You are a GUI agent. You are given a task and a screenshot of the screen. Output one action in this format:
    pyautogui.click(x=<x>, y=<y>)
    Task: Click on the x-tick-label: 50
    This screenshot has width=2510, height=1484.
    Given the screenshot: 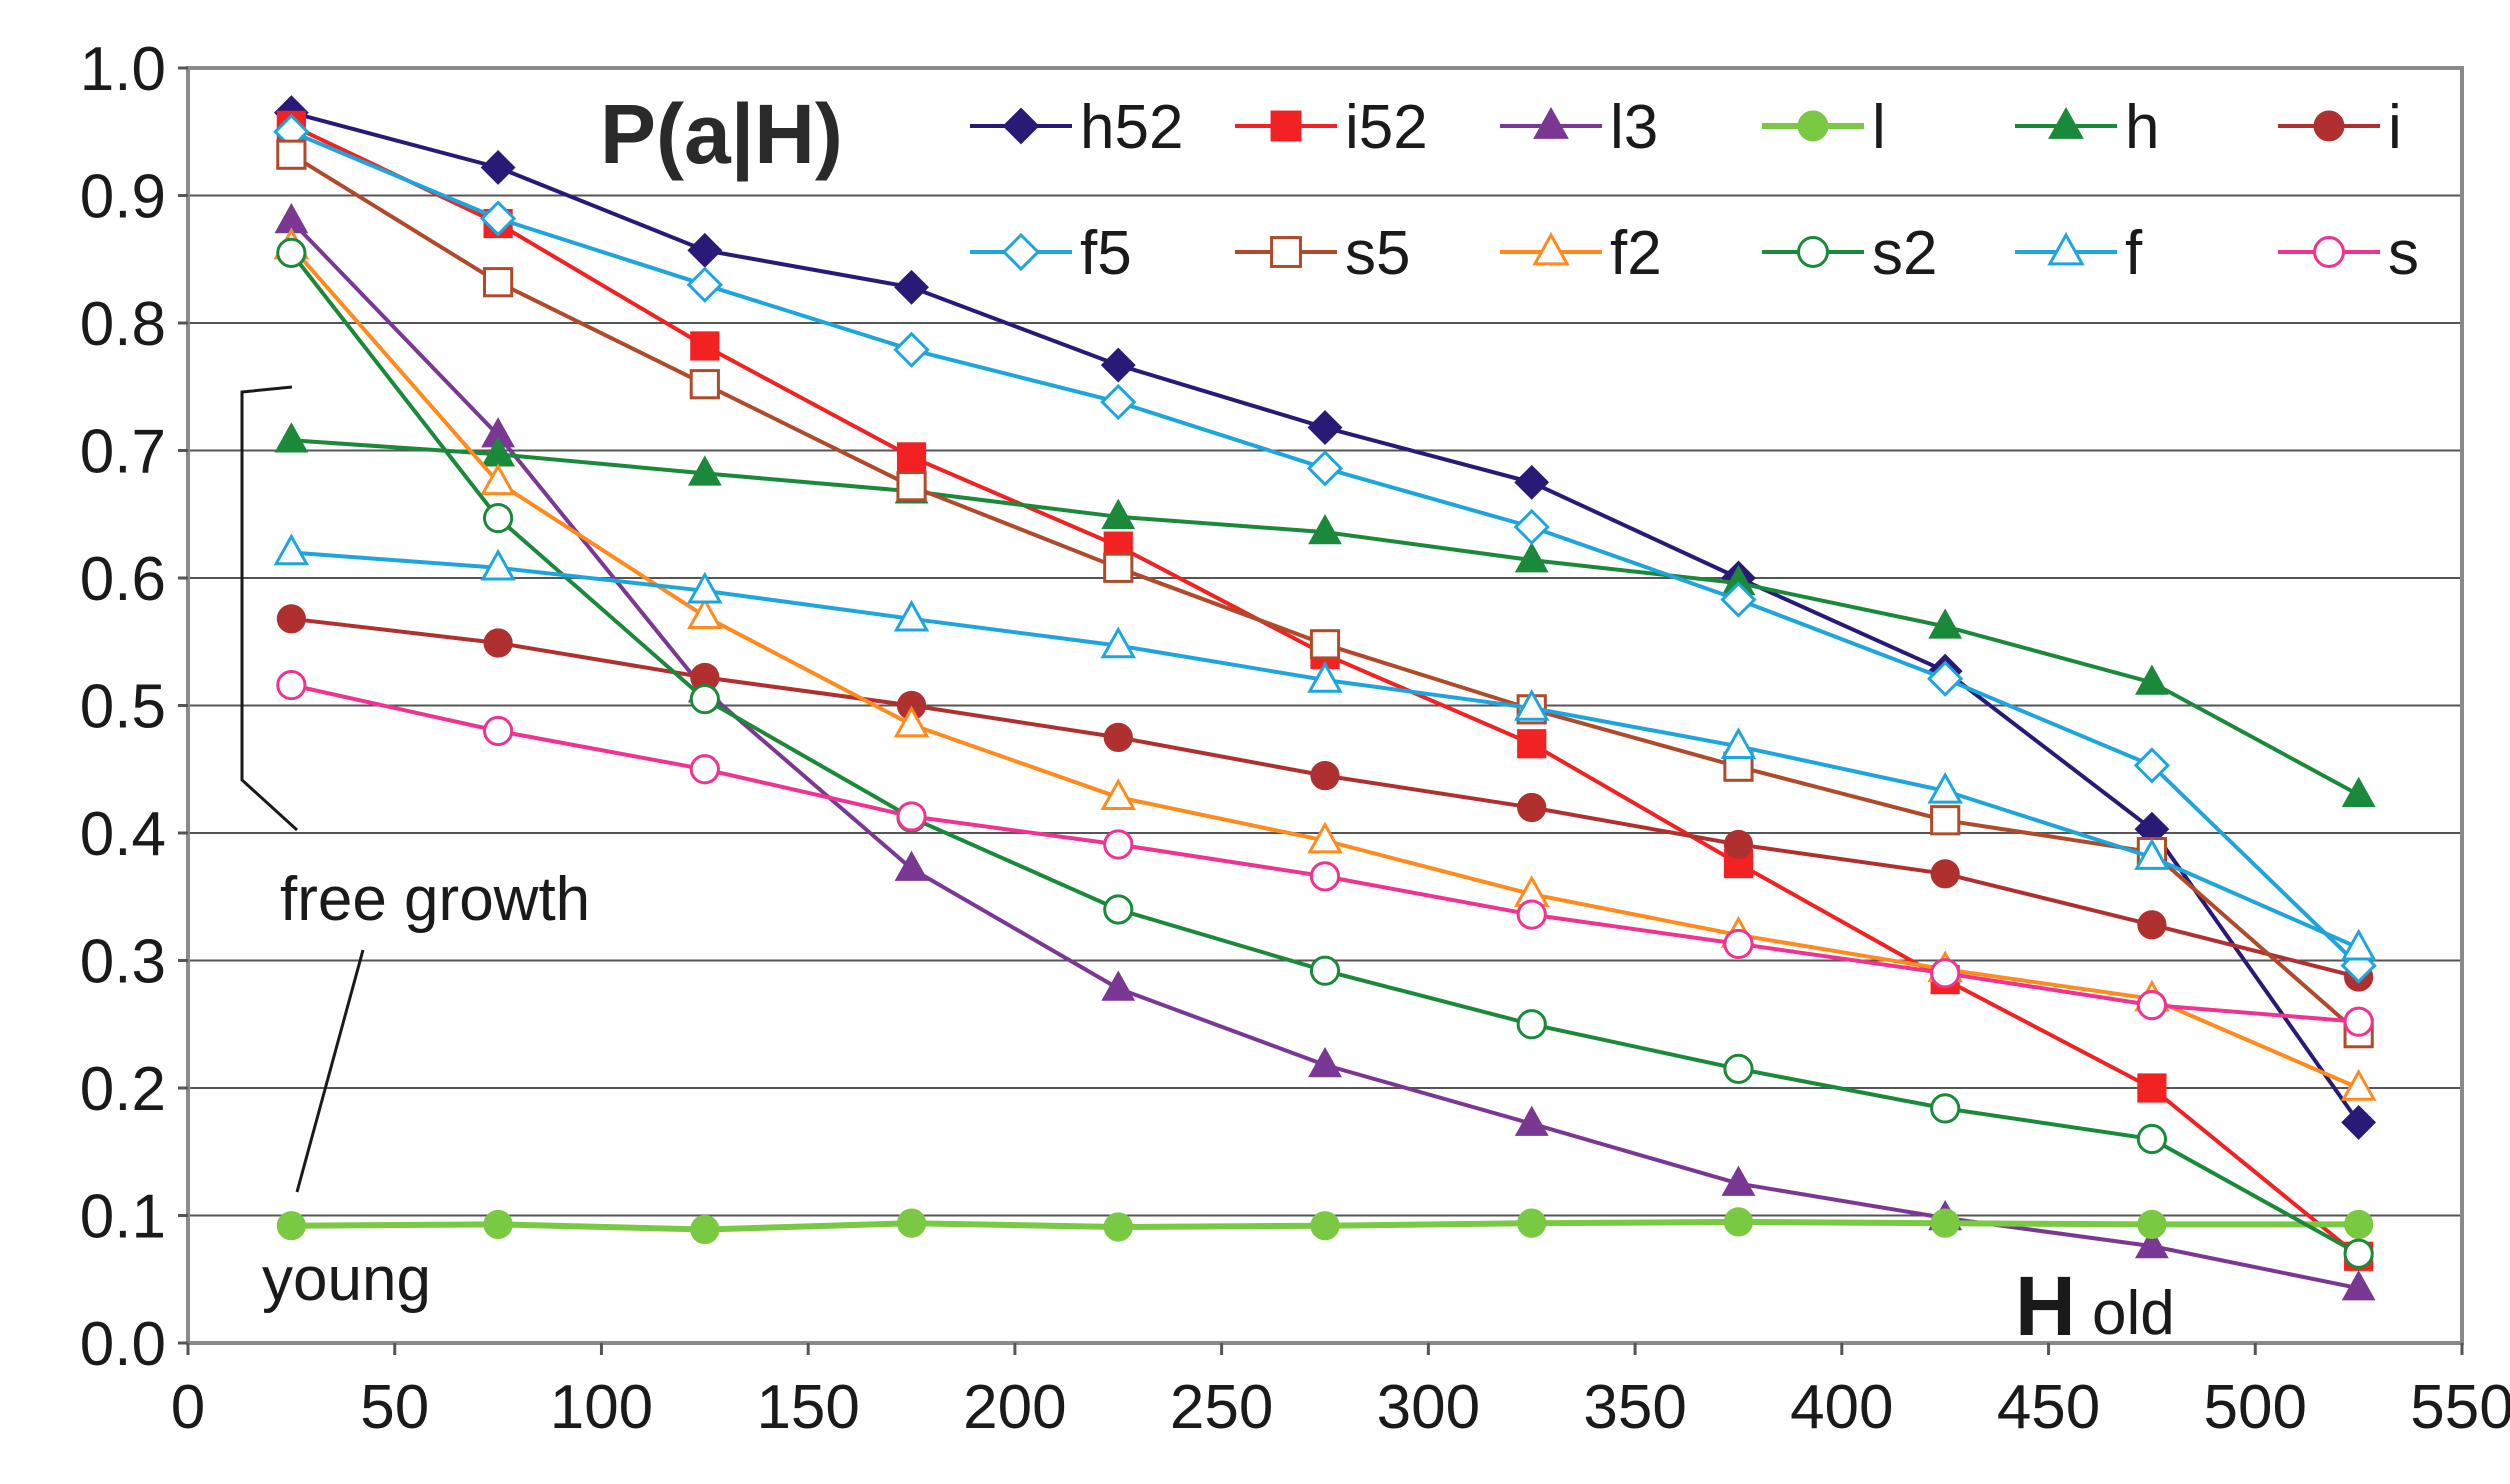 What is the action you would take?
    pyautogui.click(x=394, y=1407)
    